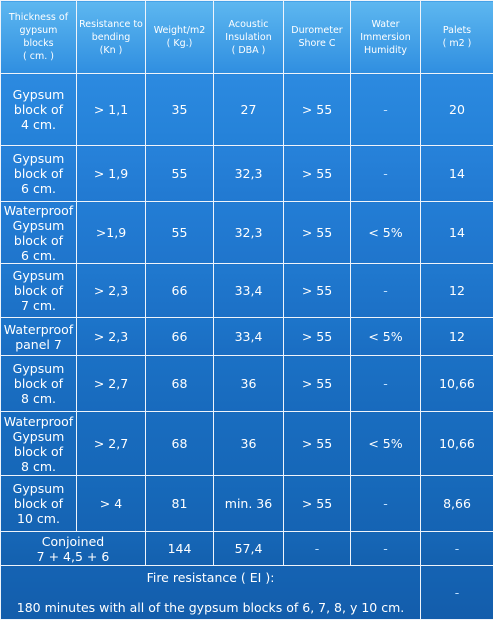 This screenshot has width=493, height=620. Describe the element at coordinates (111, 110) in the screenshot. I see `bending-cell: > 1,1` at that location.